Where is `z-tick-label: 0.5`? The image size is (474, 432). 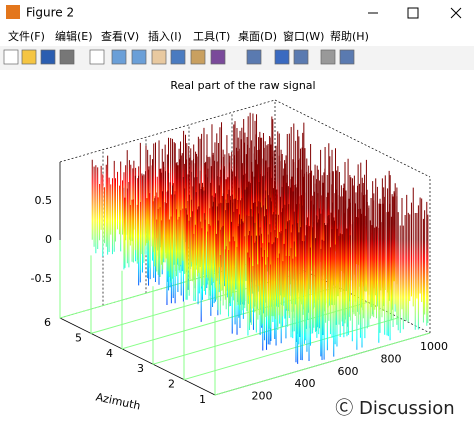
z-tick-label: 0.5 is located at coordinates (44, 200).